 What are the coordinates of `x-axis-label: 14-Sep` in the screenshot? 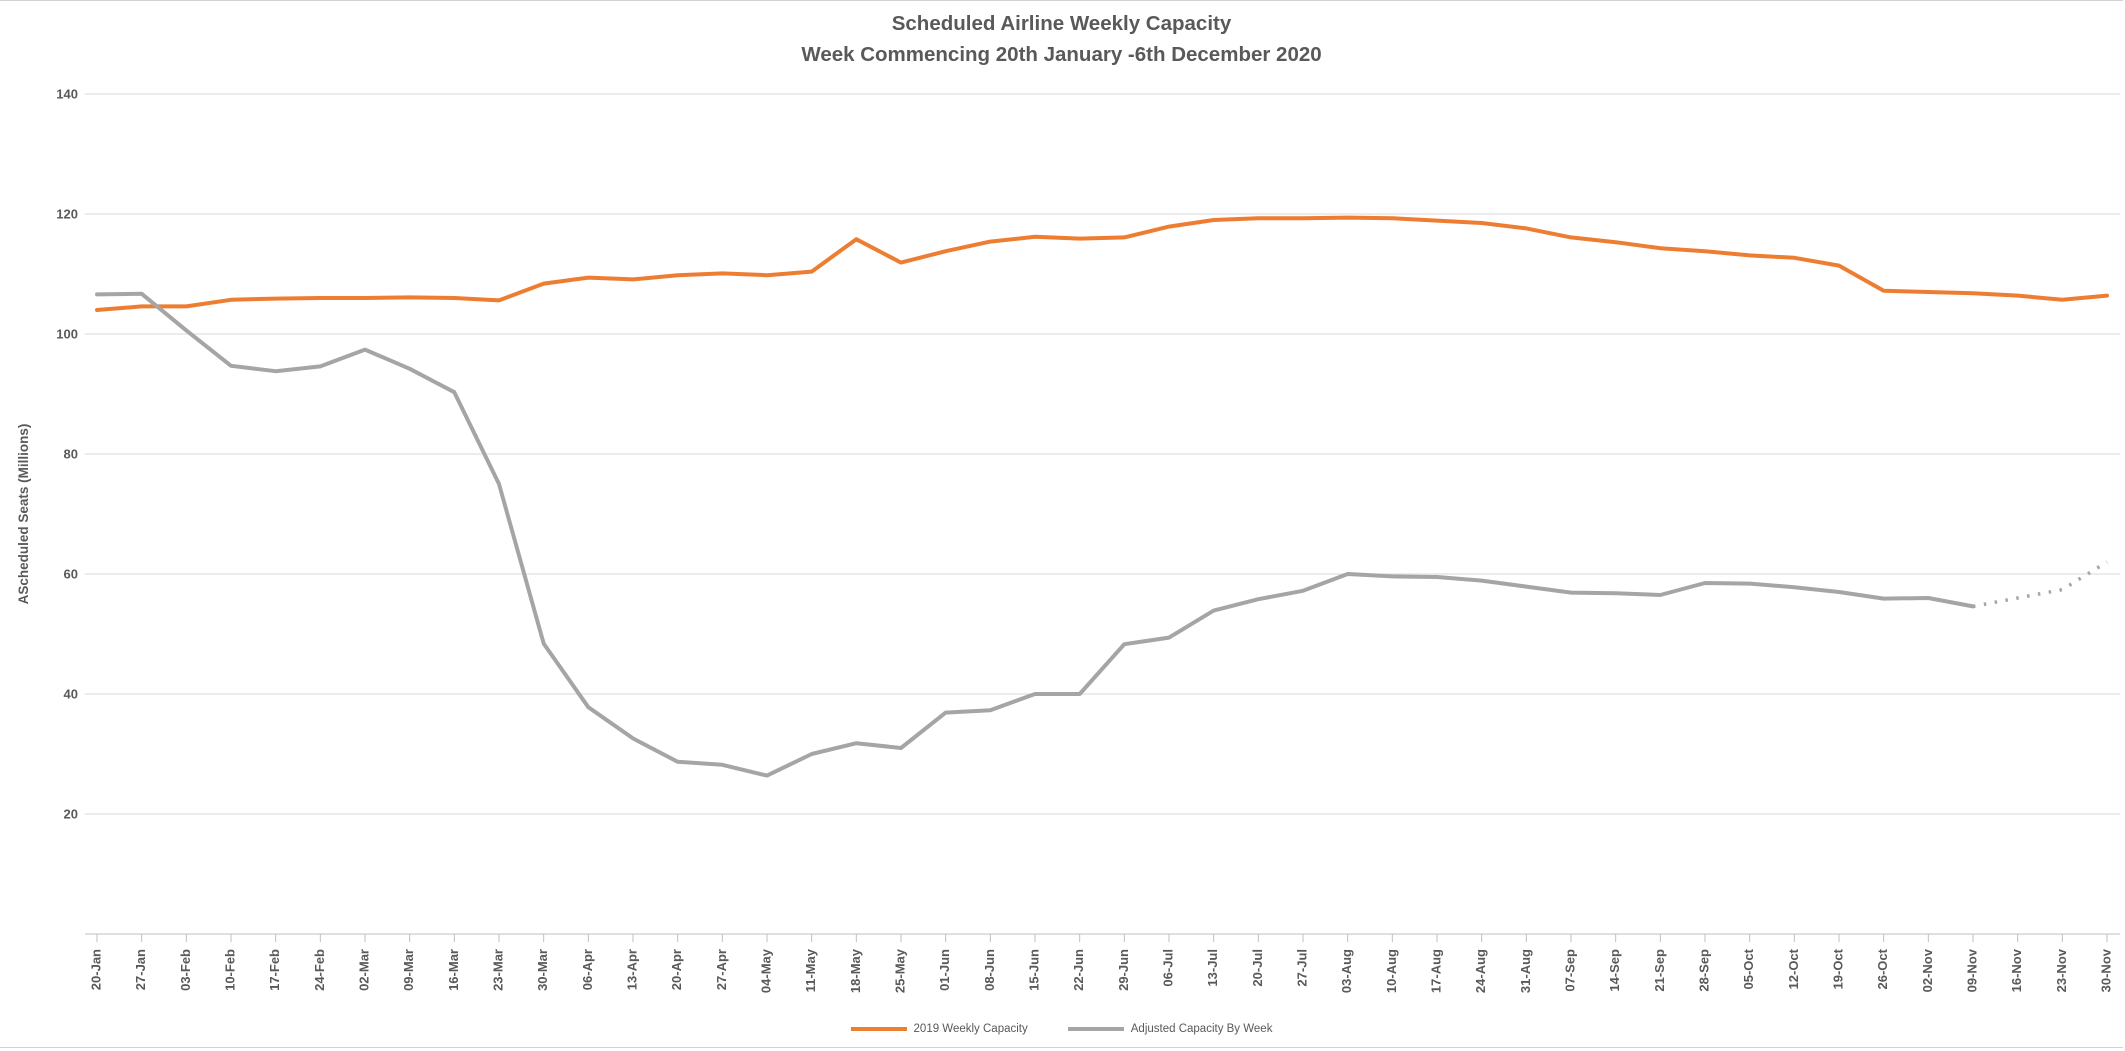 It's located at (1614, 970).